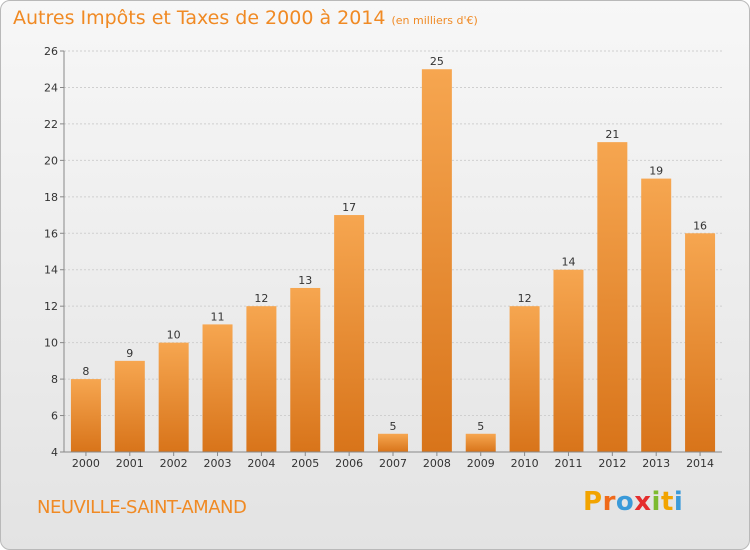 Image resolution: width=750 pixels, height=550 pixels. Describe the element at coordinates (51, 306) in the screenshot. I see `y-tick-label: 12` at that location.